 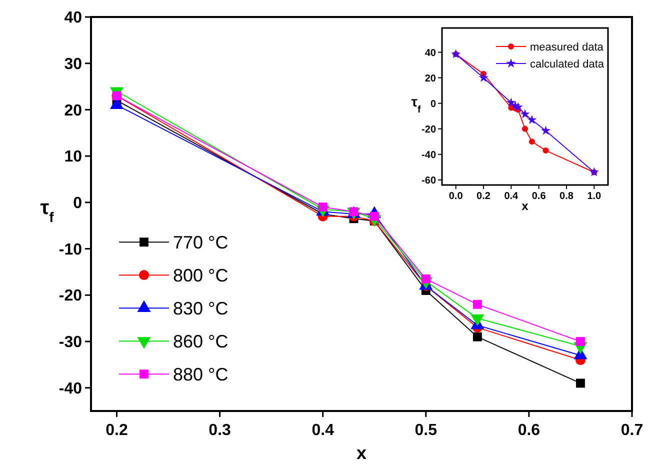 What do you see at coordinates (200, 374) in the screenshot?
I see `legend-label: 880 °C` at bounding box center [200, 374].